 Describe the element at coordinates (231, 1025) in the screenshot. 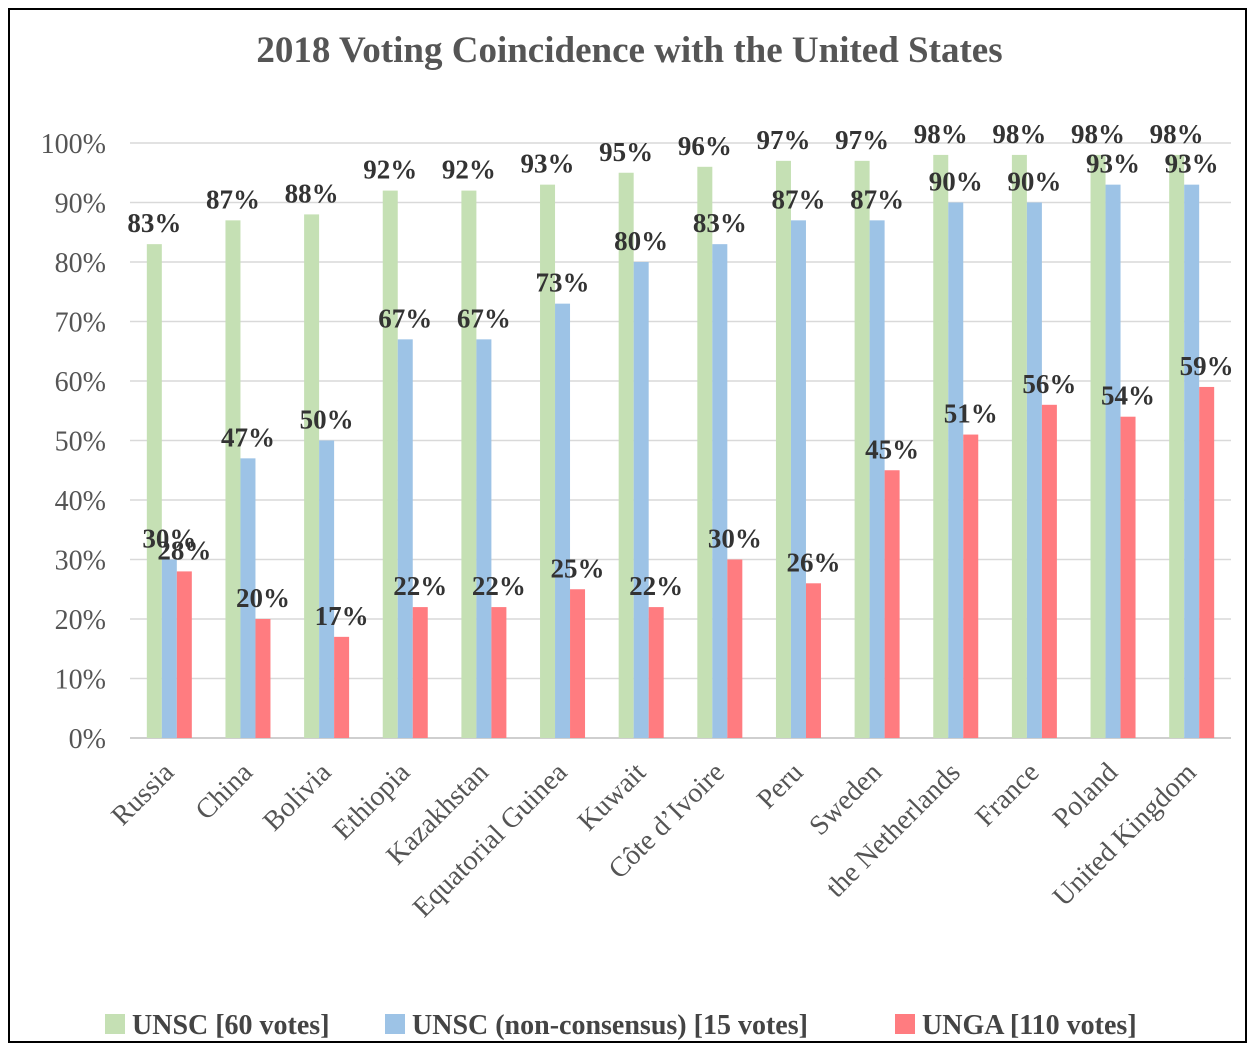

I see `legend-label: UNSC [60 votes]` at that location.